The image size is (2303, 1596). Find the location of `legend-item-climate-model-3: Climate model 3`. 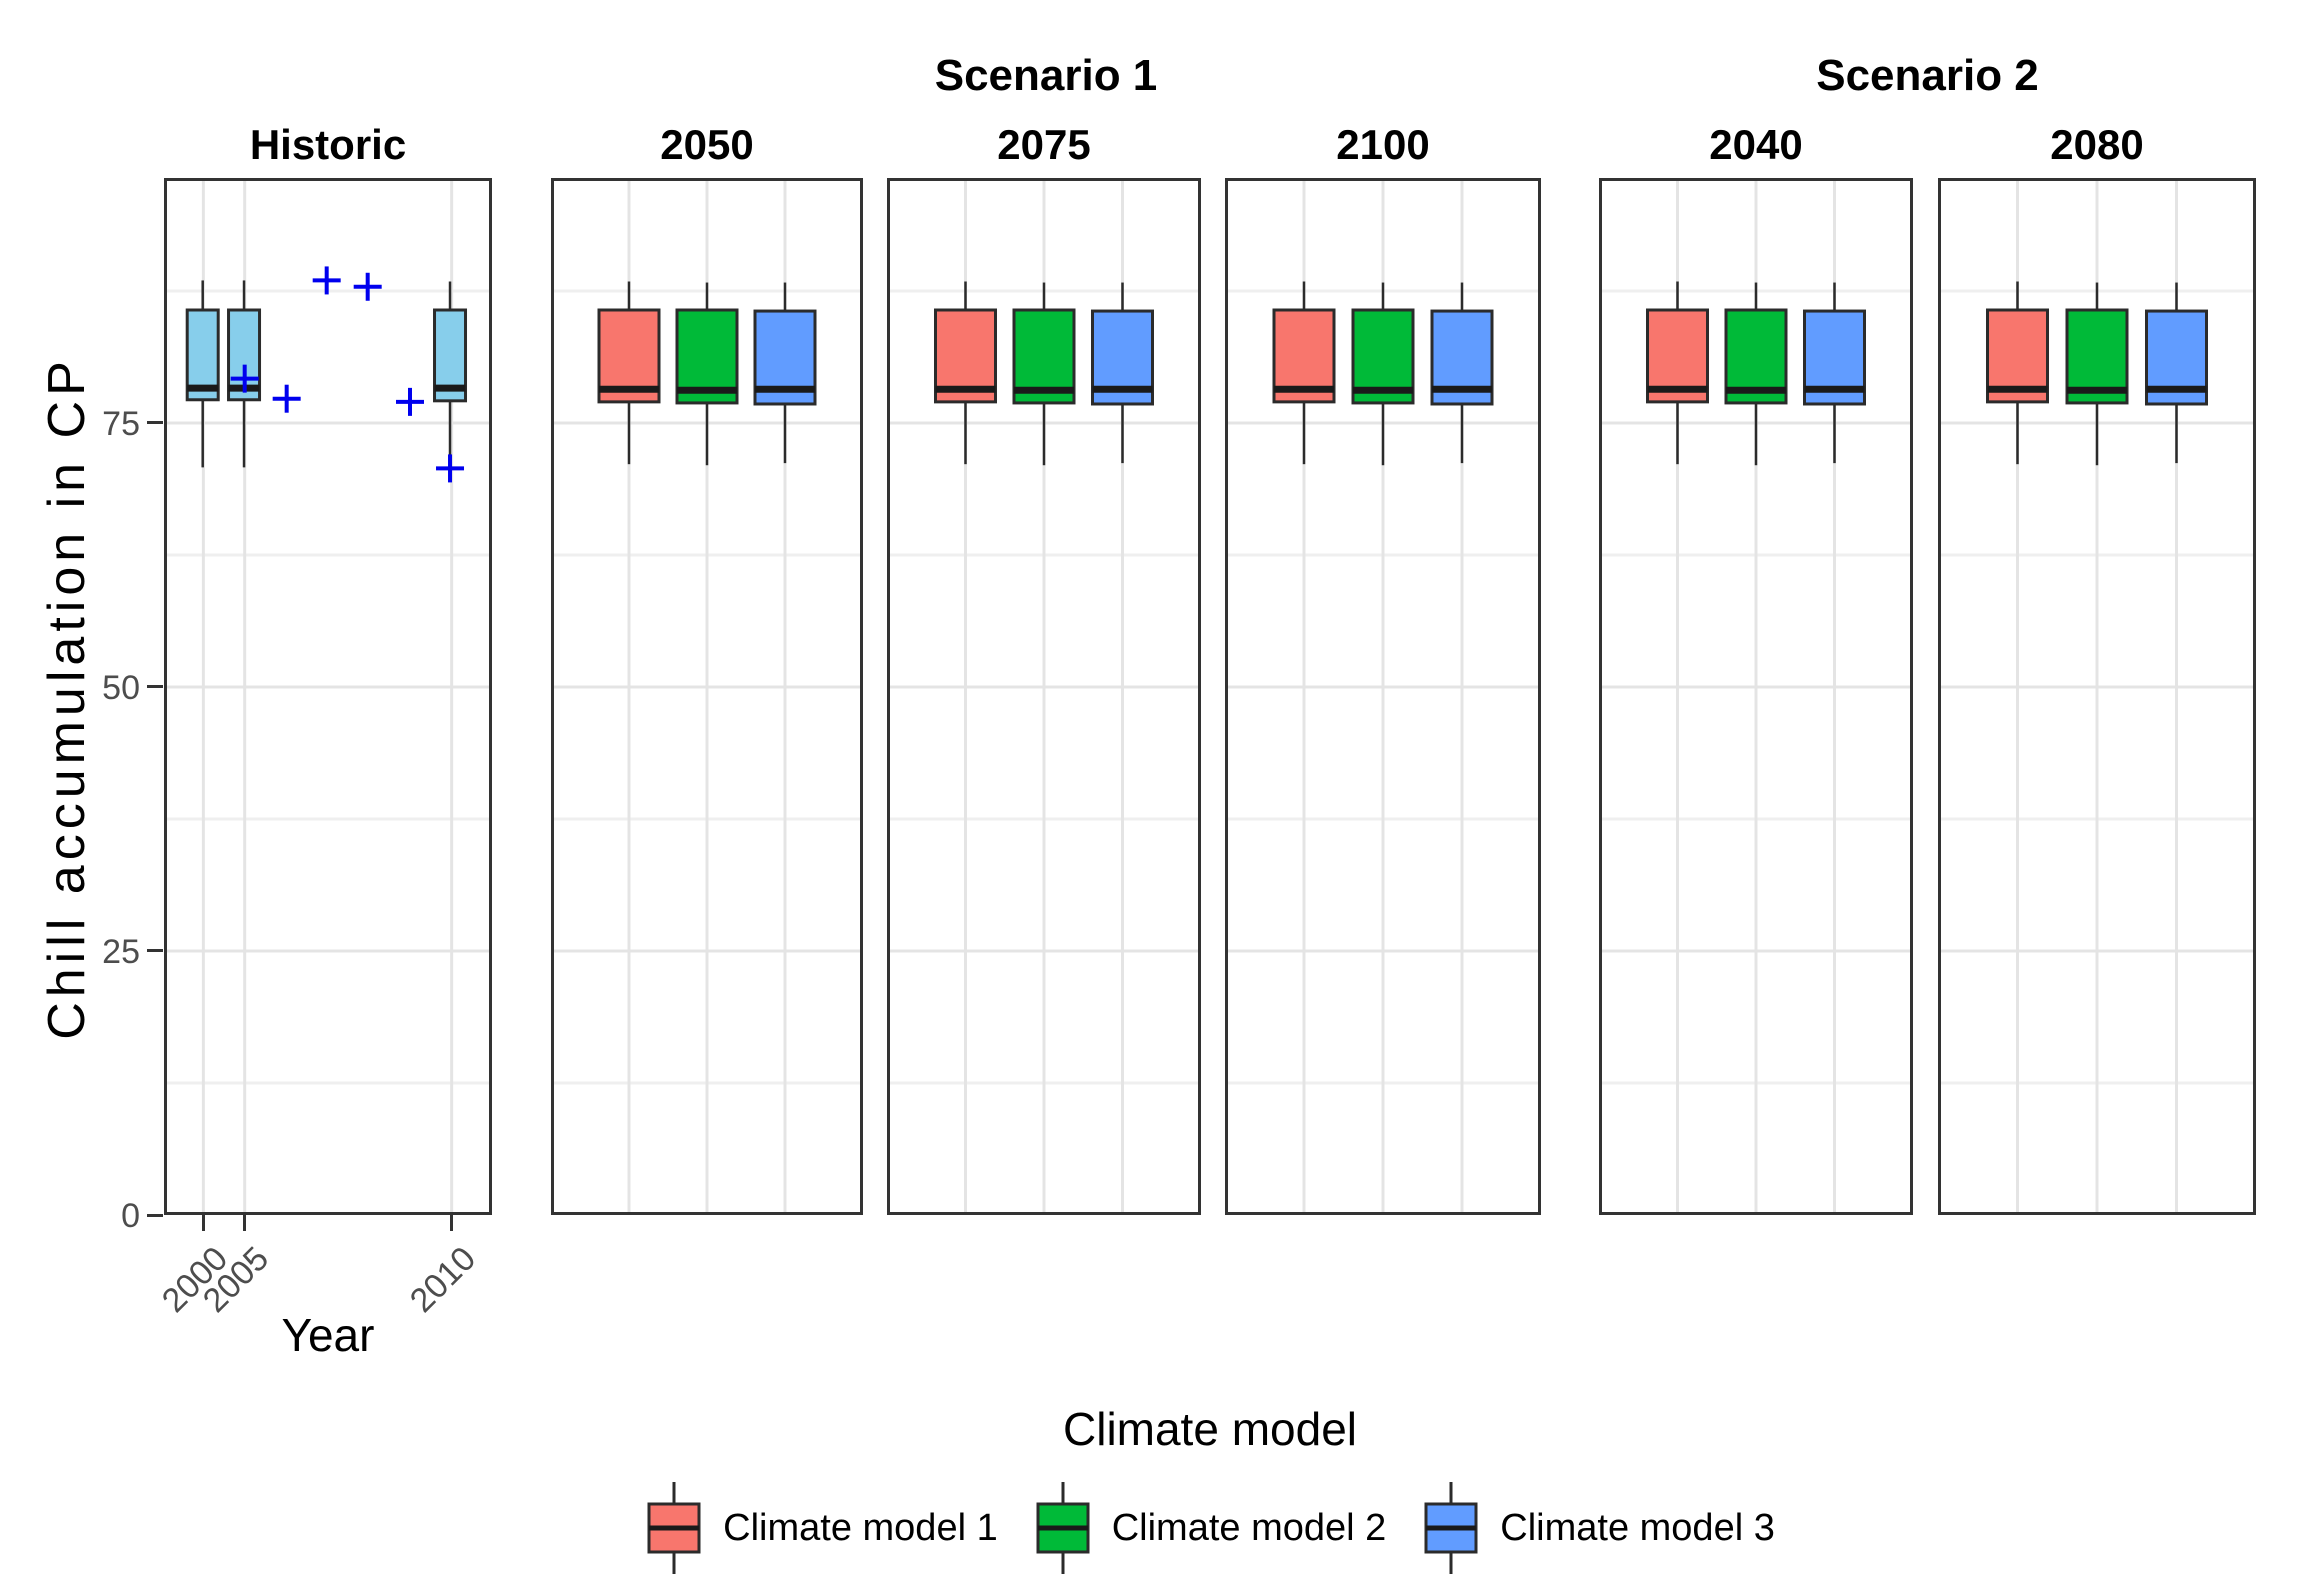

legend-item-climate-model-3: Climate model 3 is located at coordinates (1598, 1528).